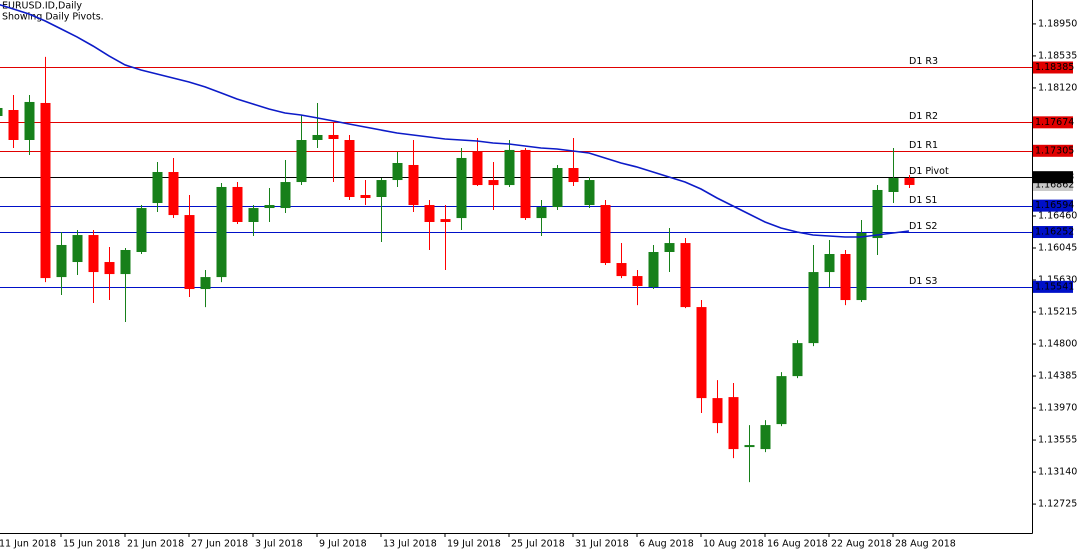 The image size is (1079, 553). What do you see at coordinates (1057, 472) in the screenshot?
I see `y-tick-label: 1.13140` at bounding box center [1057, 472].